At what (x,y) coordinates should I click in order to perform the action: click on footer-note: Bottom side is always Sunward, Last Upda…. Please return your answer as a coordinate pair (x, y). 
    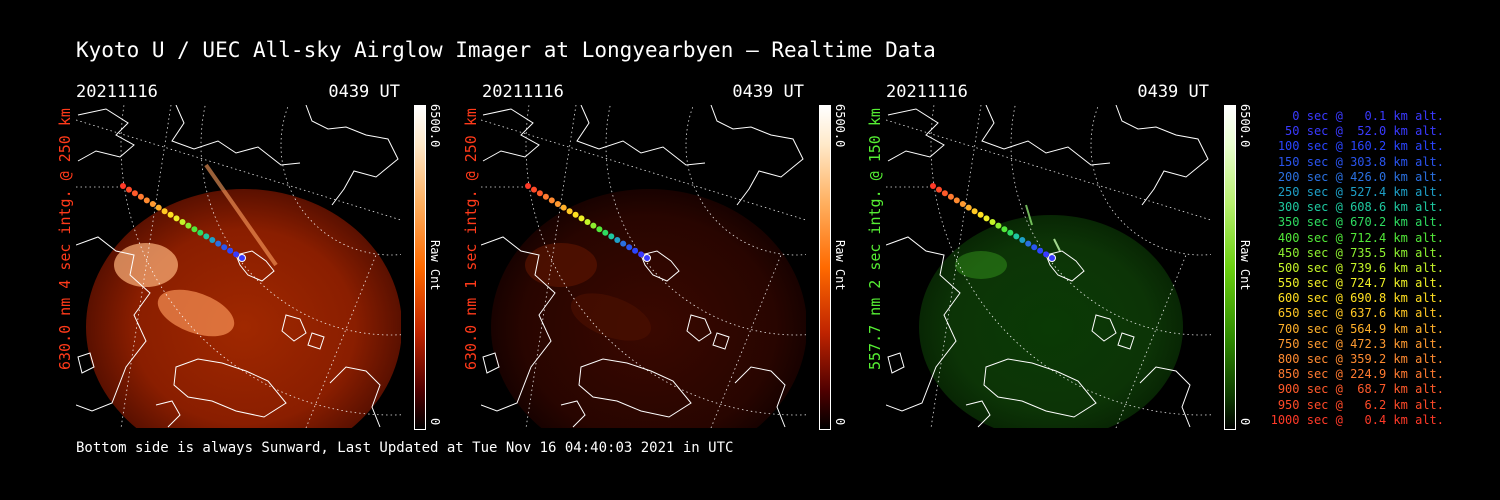
    Looking at the image, I should click on (405, 448).